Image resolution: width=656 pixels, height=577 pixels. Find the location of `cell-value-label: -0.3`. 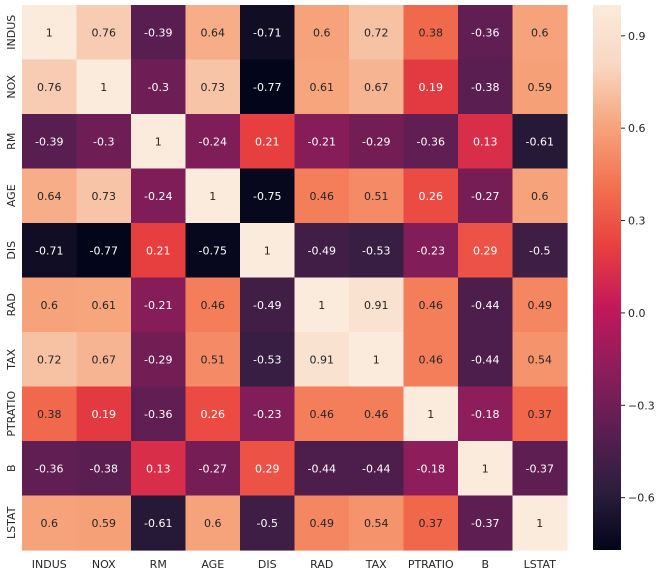

cell-value-label: -0.3 is located at coordinates (158, 87).